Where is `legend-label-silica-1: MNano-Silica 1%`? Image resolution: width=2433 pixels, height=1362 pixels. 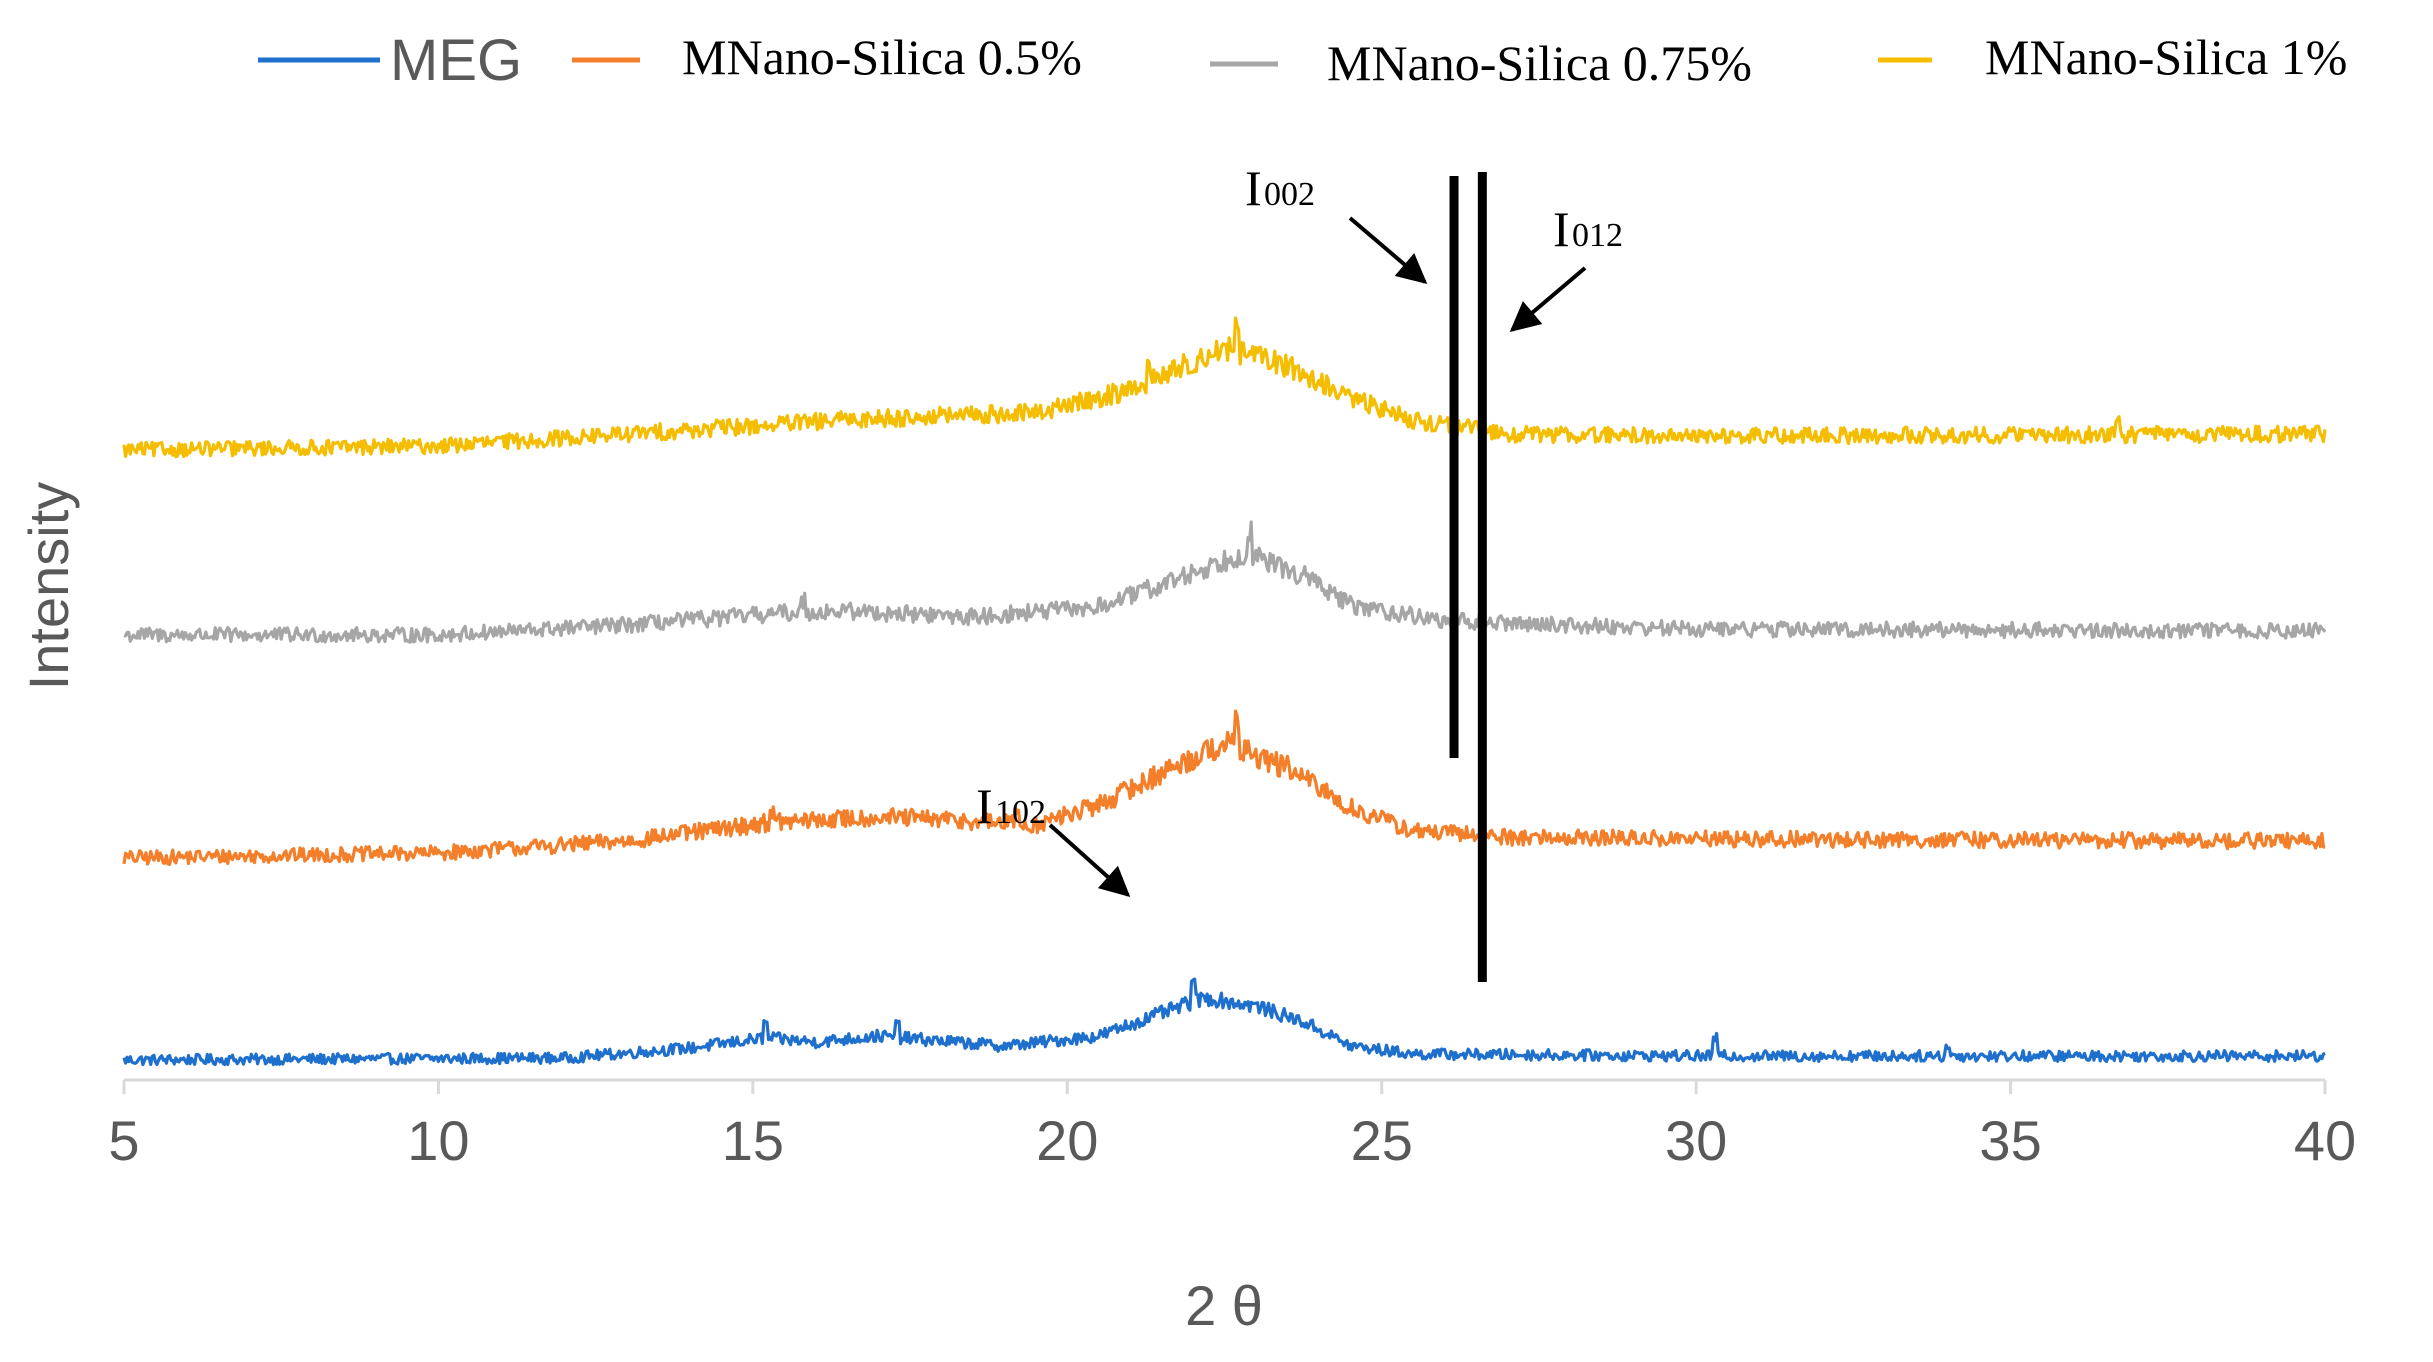 legend-label-silica-1: MNano-Silica 1% is located at coordinates (2166, 57).